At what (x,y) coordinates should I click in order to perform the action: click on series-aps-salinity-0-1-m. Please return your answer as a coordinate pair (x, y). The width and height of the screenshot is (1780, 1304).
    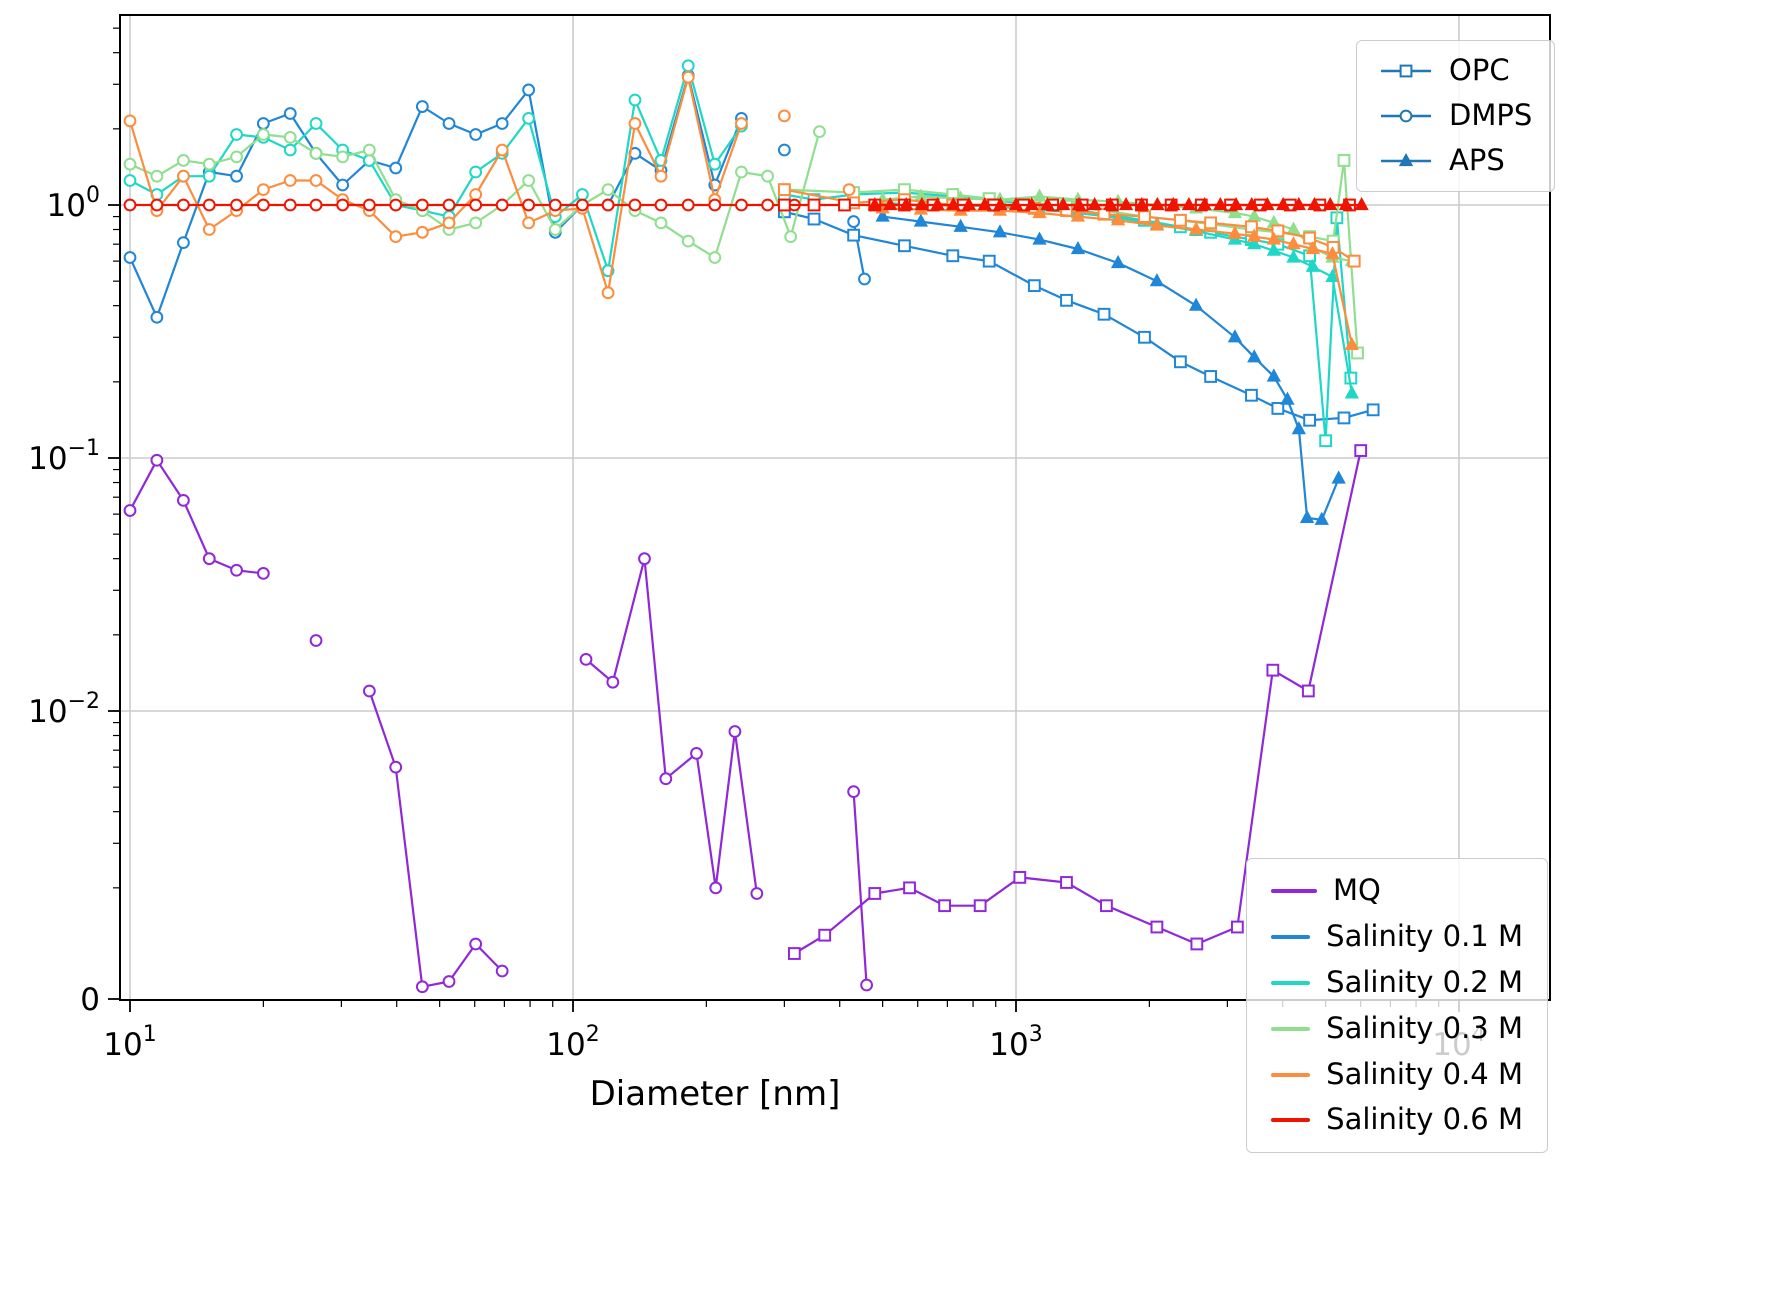
    Looking at the image, I should click on (1110, 366).